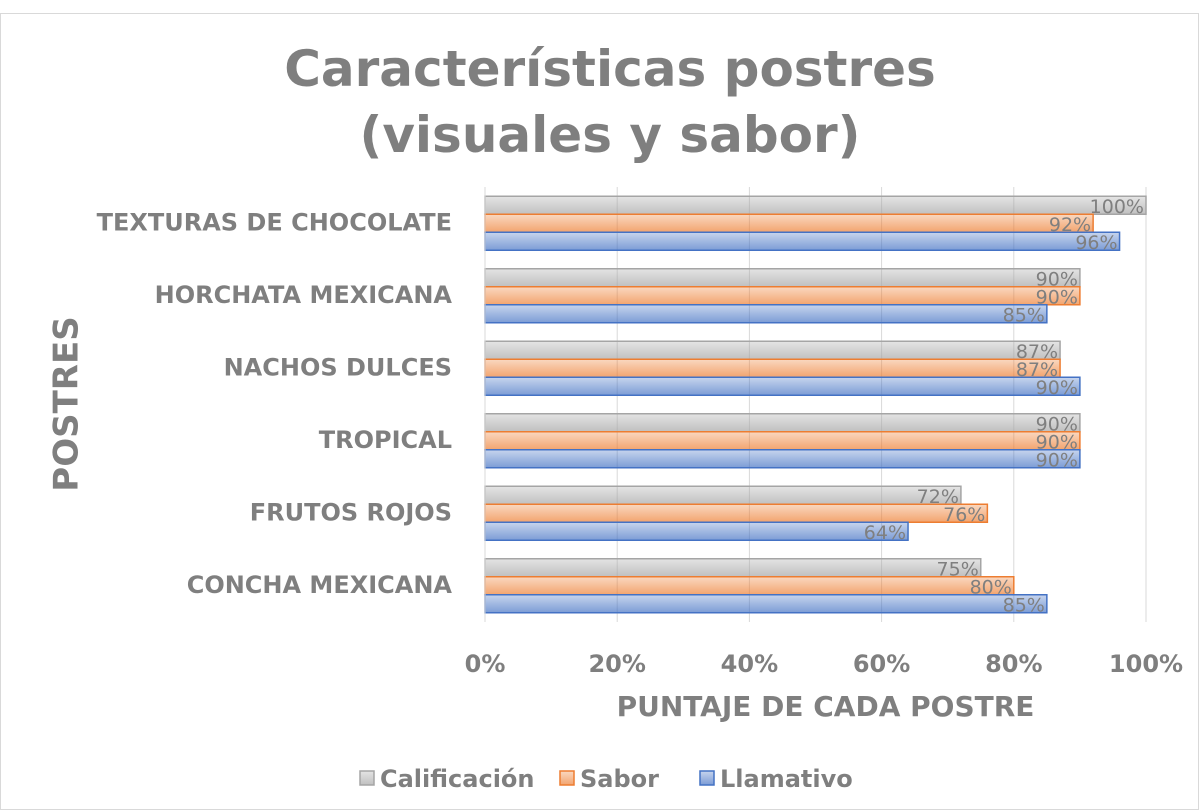  Describe the element at coordinates (1146, 664) in the screenshot. I see `x-tick-label: 100%` at that location.